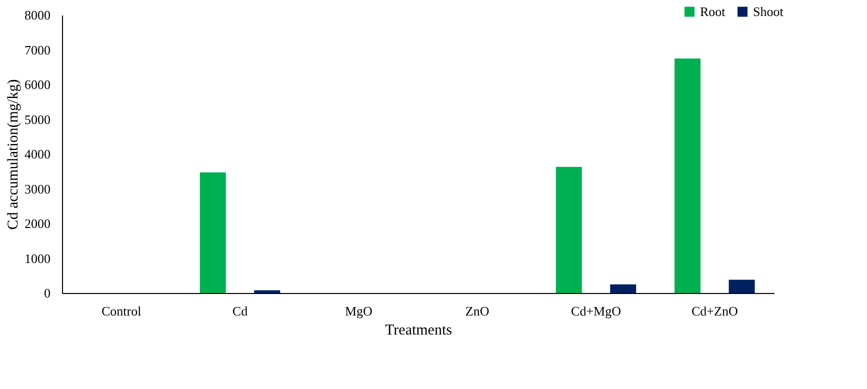 The width and height of the screenshot is (867, 389). What do you see at coordinates (47, 293) in the screenshot?
I see `y-tick-label: 0` at bounding box center [47, 293].